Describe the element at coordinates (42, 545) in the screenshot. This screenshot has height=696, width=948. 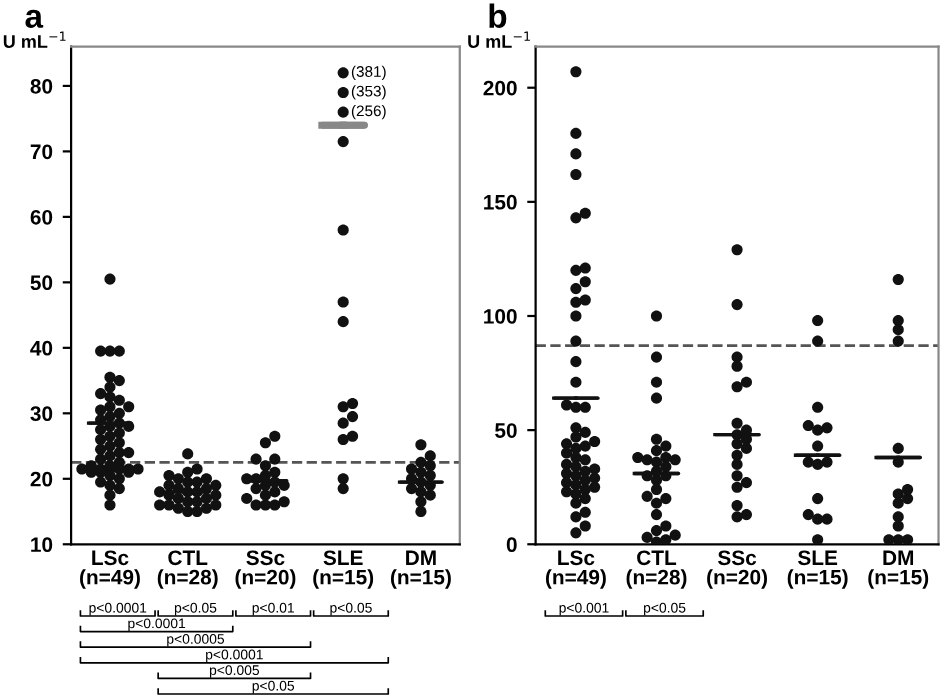
I see `y-tick-label: 10` at that location.